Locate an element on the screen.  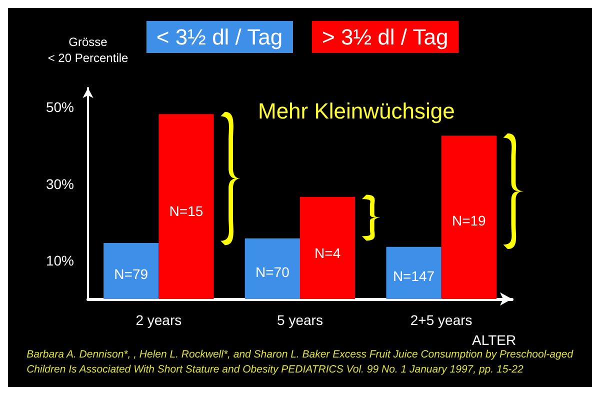
annotation: N=147 is located at coordinates (413, 276).